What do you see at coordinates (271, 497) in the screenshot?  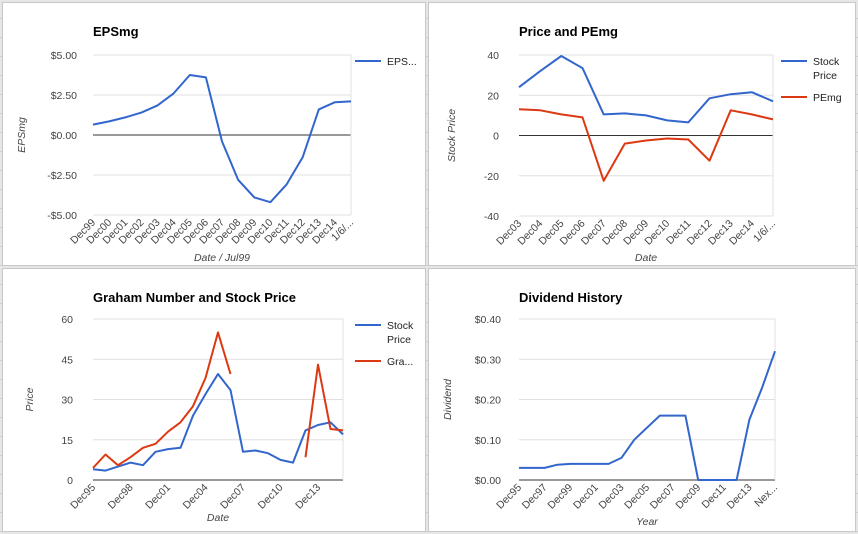 I see `x-tick-label: Dec10` at bounding box center [271, 497].